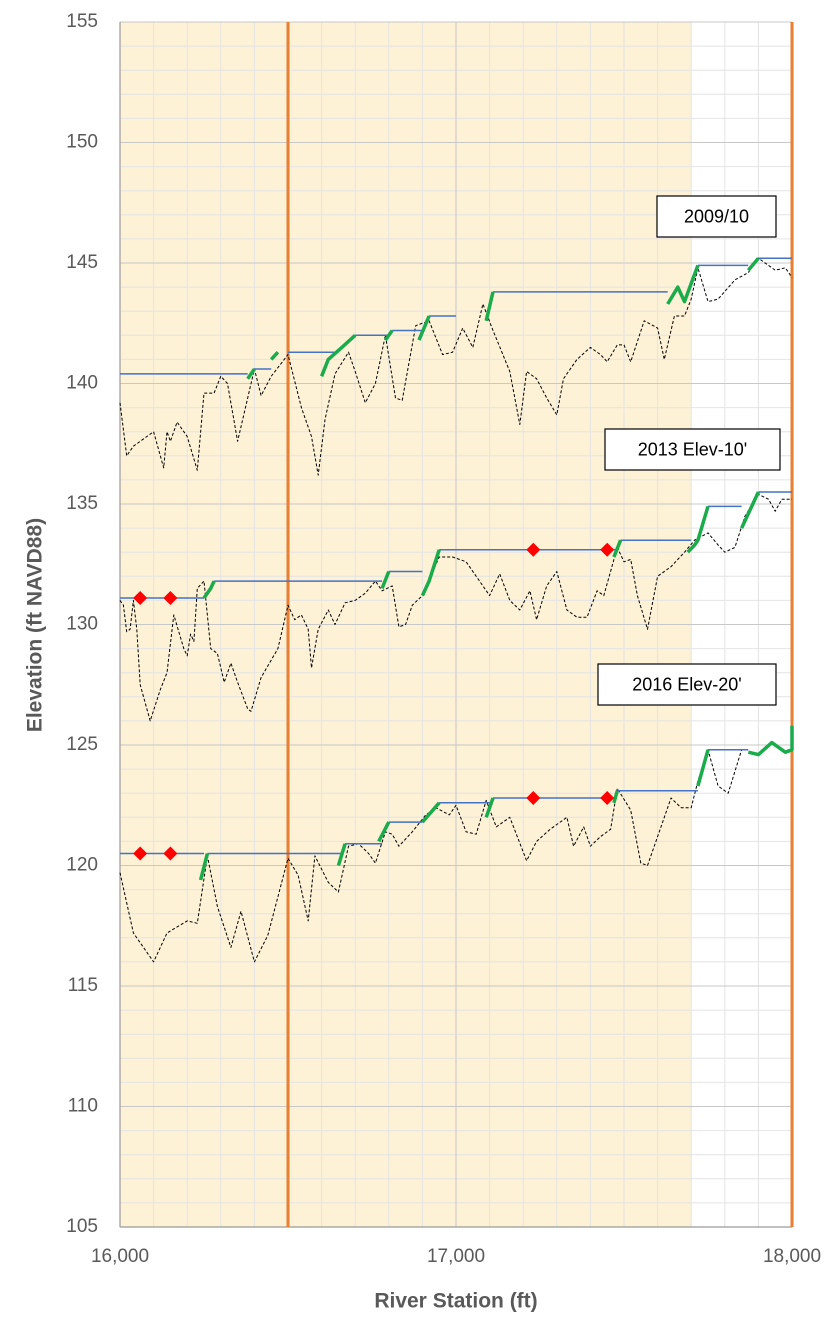 The width and height of the screenshot is (835, 1328). What do you see at coordinates (82, 1226) in the screenshot?
I see `y-tick-label: 105` at bounding box center [82, 1226].